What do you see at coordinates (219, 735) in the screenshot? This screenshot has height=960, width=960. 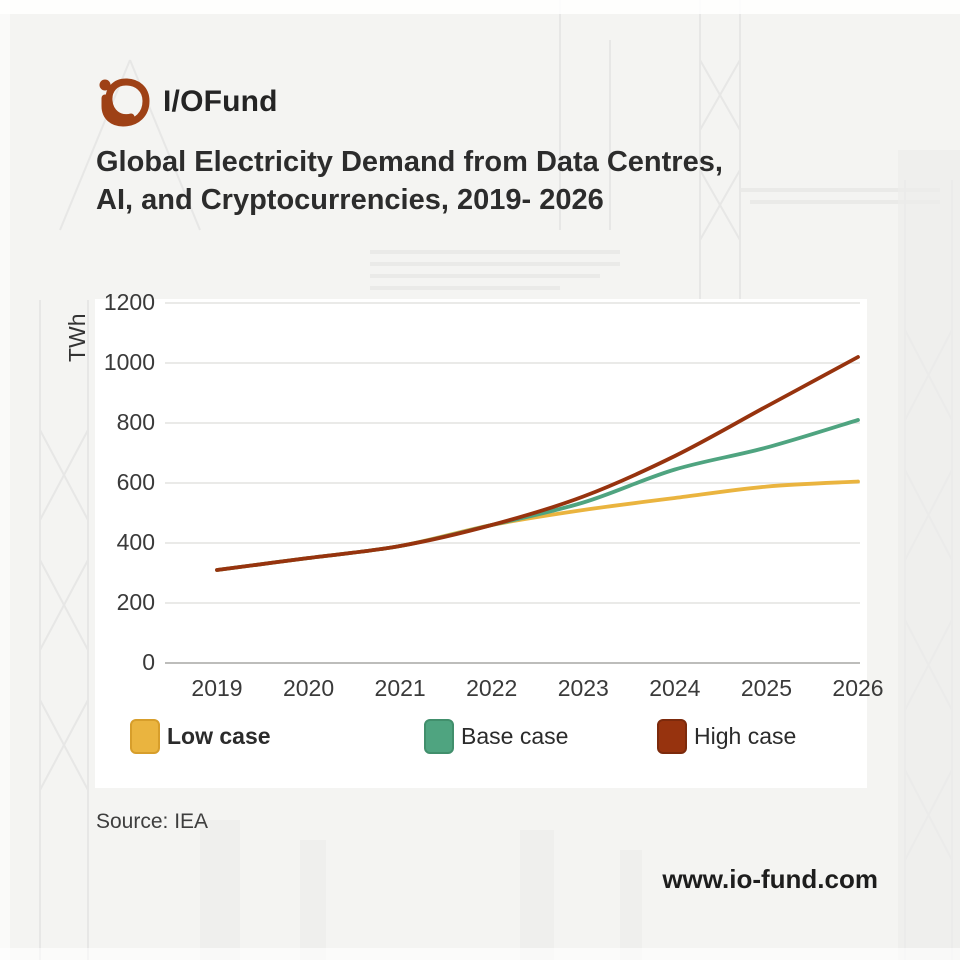 I see `legend-label-low-case: Low case` at bounding box center [219, 735].